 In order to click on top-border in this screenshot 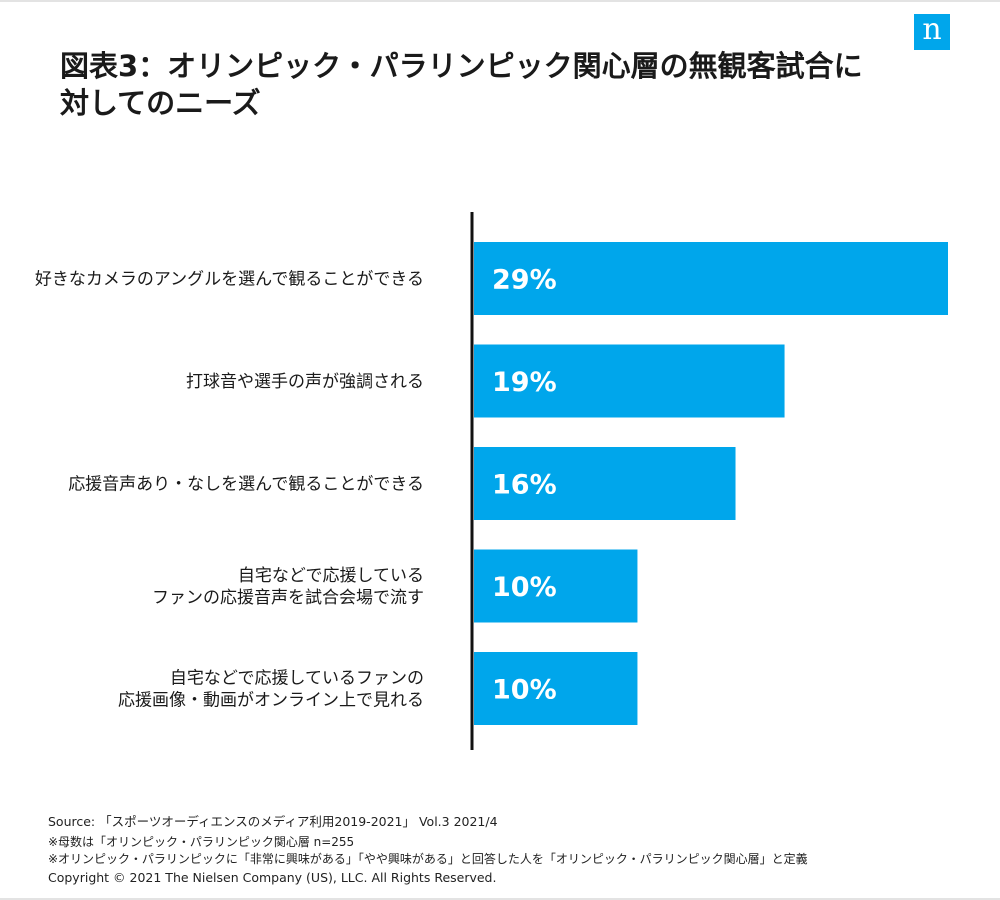, I will do `click(500, 1)`.